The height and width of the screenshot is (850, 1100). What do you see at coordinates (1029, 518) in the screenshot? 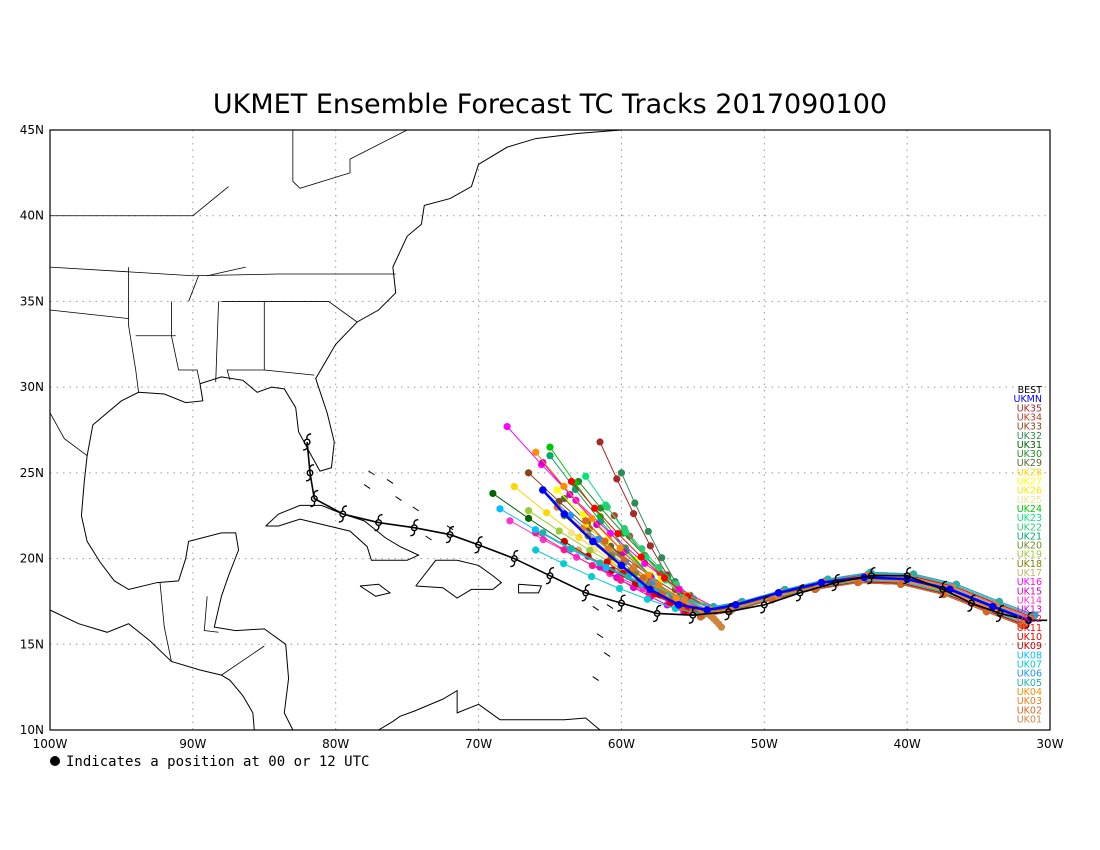
I see `legend-entry: UK23` at bounding box center [1029, 518].